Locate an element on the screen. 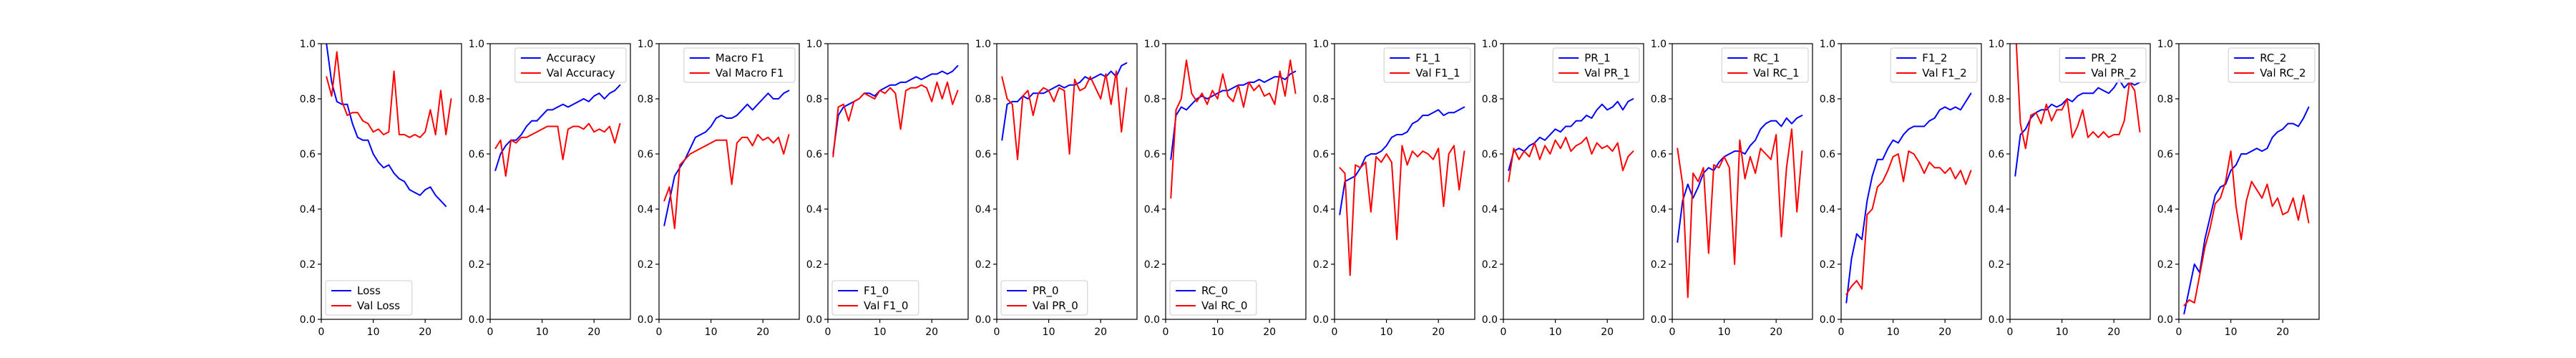 Image resolution: width=2576 pixels, height=358 pixels. chart-panel-9: 0.0 0.2 0.4 0.6 0.8 1.0 0 10 20 RC_1 Val RC_1 is located at coordinates (1732, 188).